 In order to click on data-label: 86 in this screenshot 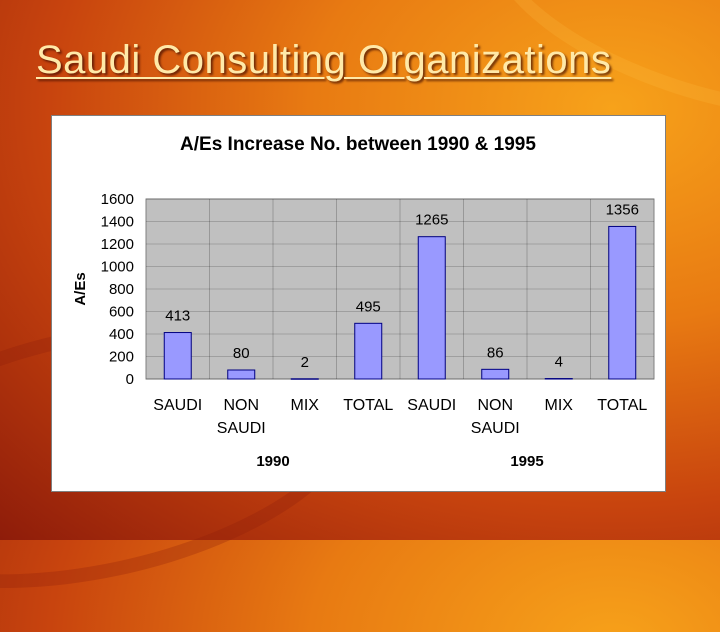, I will do `click(495, 352)`.